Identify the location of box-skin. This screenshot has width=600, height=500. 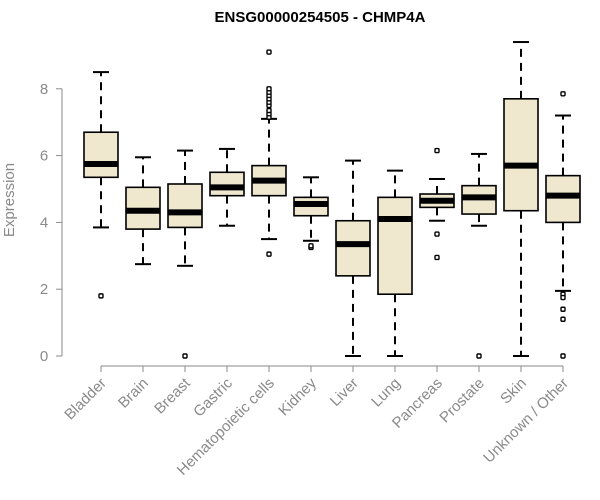
(521, 199).